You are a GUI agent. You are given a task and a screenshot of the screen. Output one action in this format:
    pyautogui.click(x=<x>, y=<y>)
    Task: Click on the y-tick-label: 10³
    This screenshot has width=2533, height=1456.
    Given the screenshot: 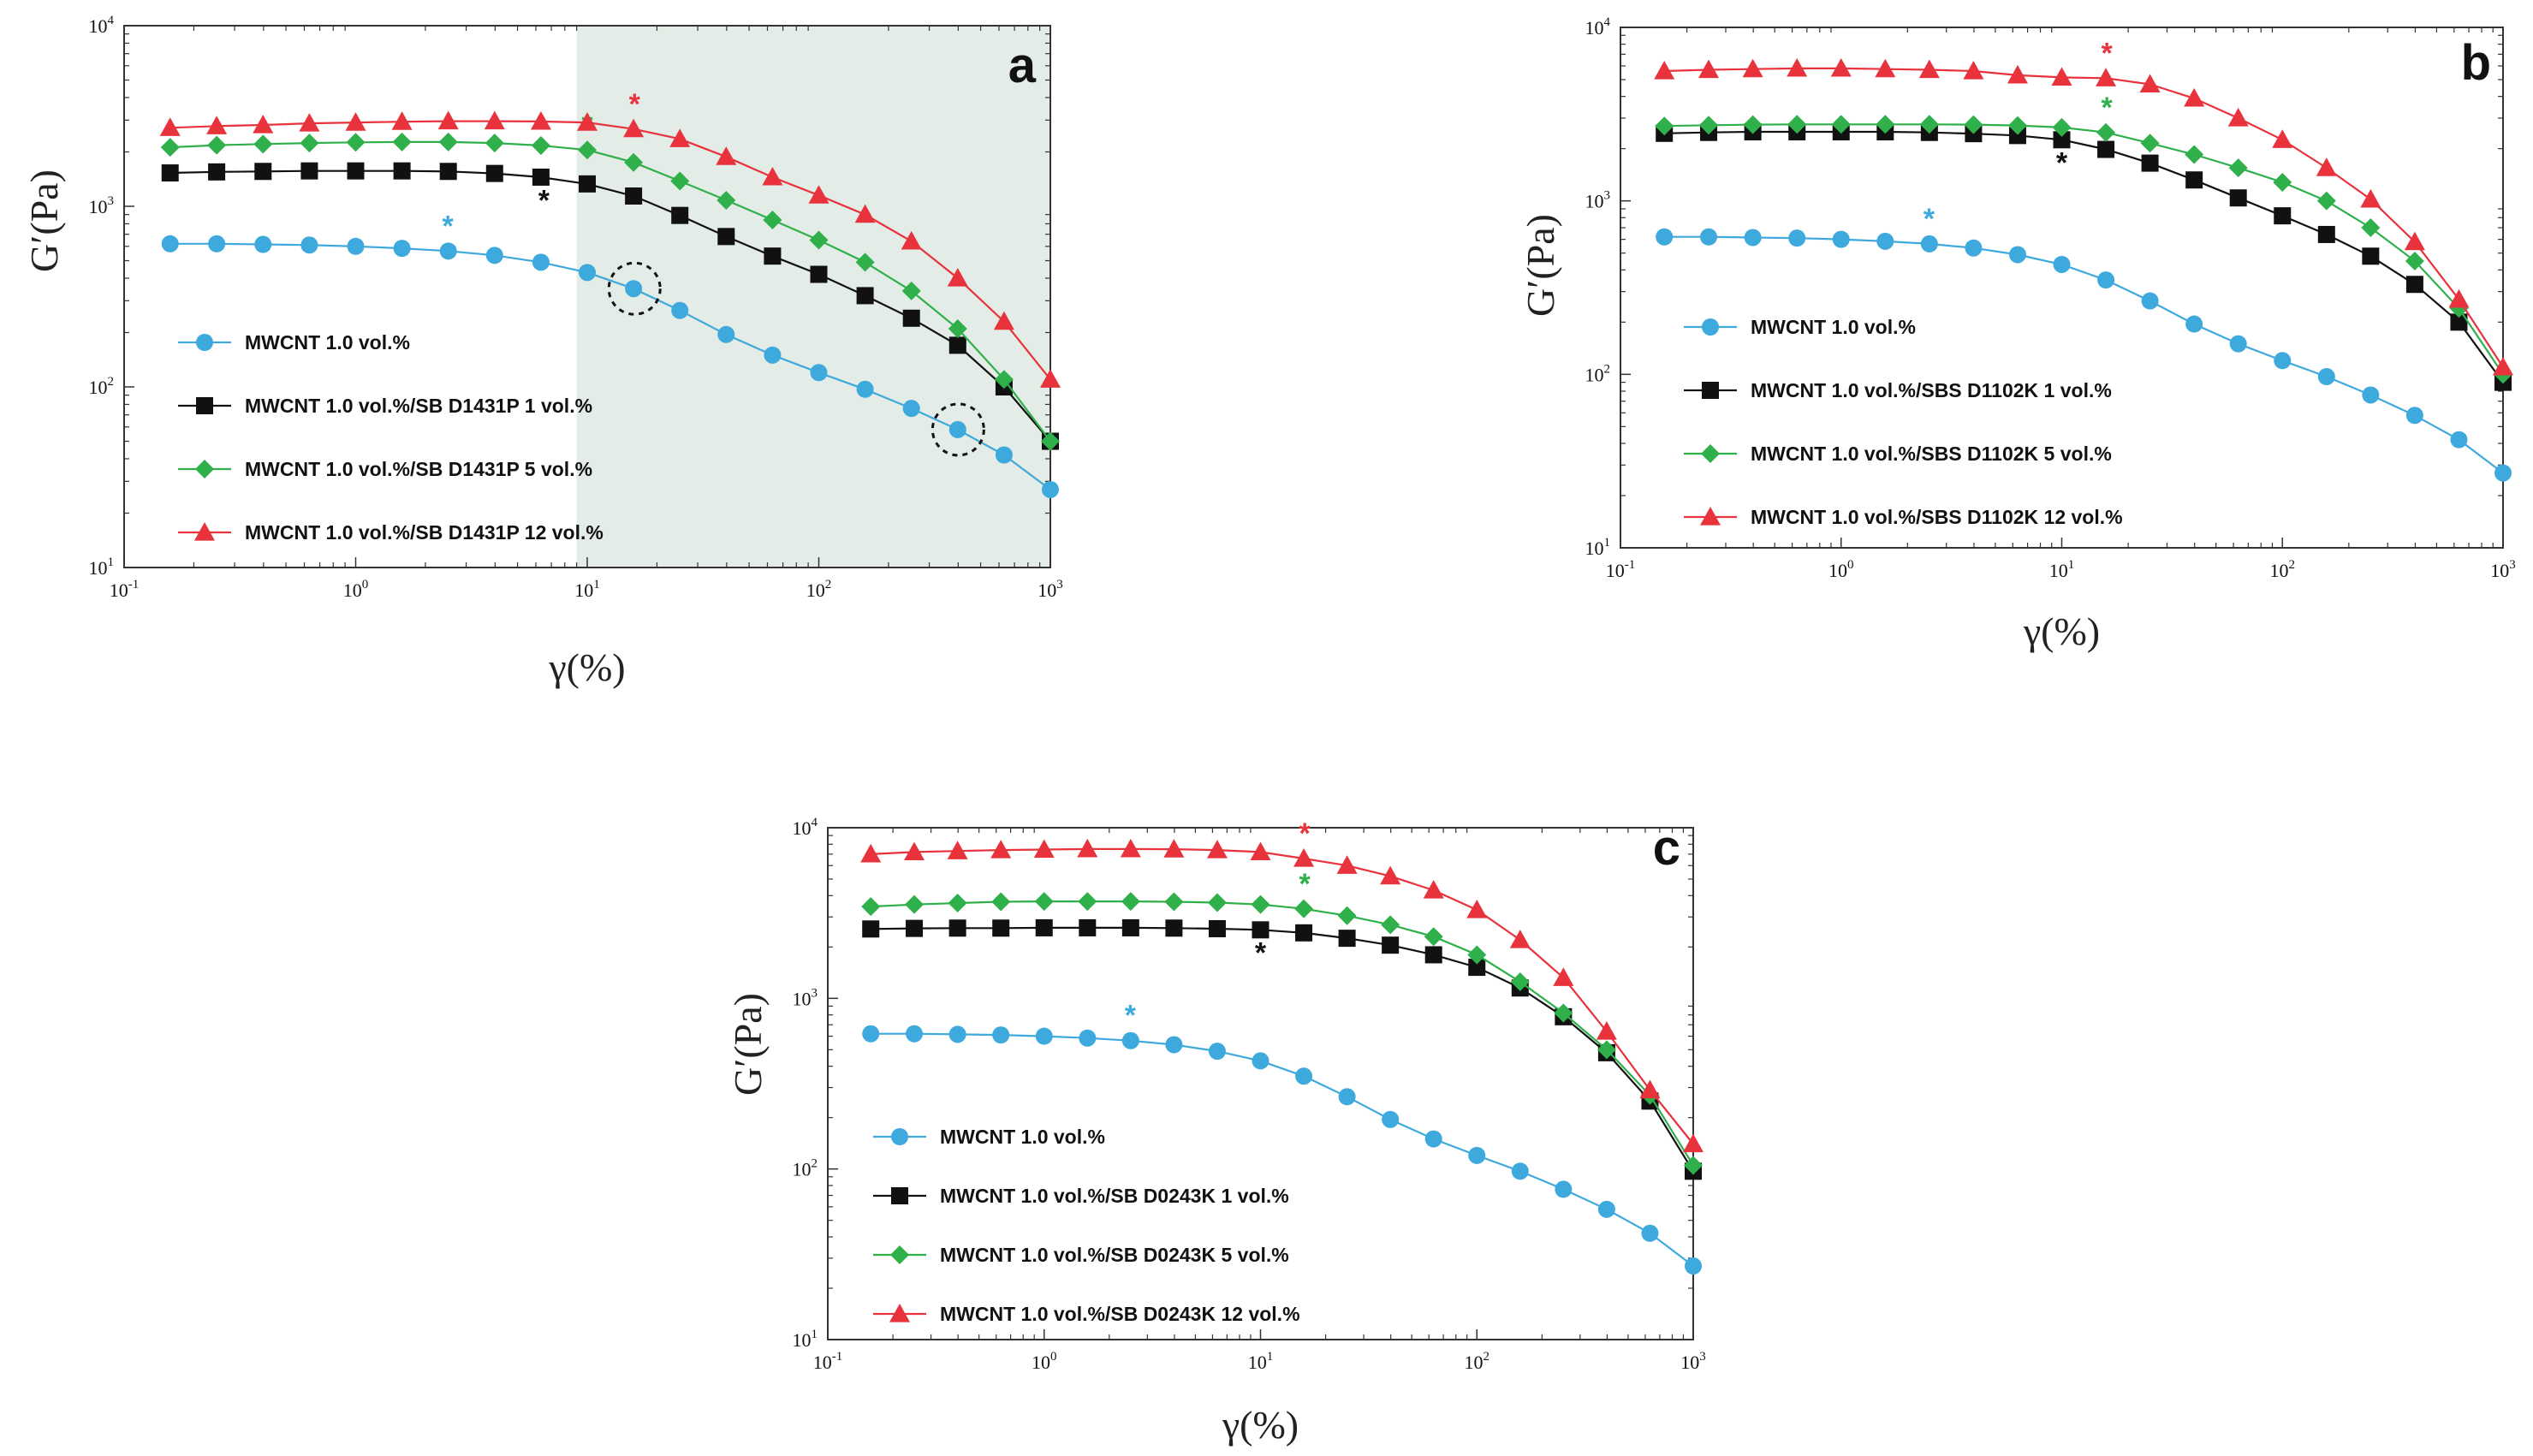 What is the action you would take?
    pyautogui.click(x=805, y=998)
    